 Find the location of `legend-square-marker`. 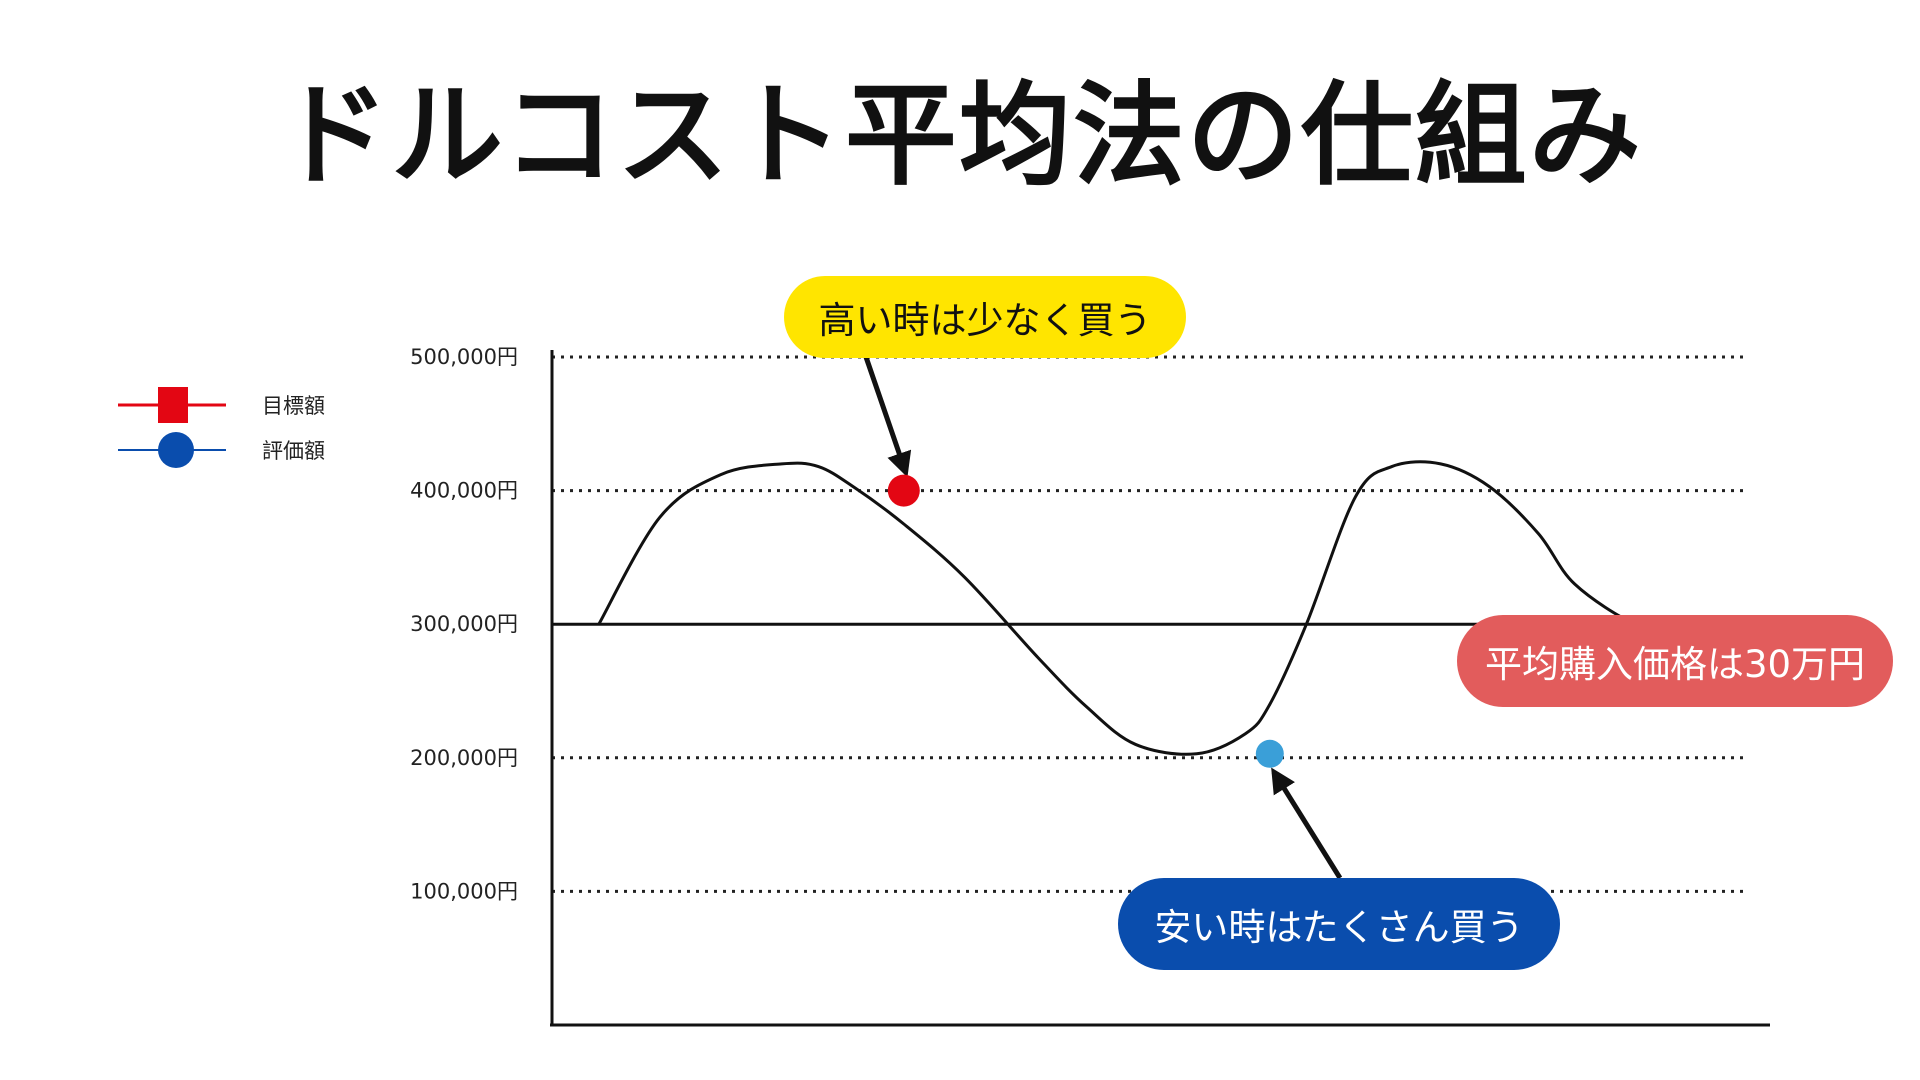

legend-square-marker is located at coordinates (173, 405).